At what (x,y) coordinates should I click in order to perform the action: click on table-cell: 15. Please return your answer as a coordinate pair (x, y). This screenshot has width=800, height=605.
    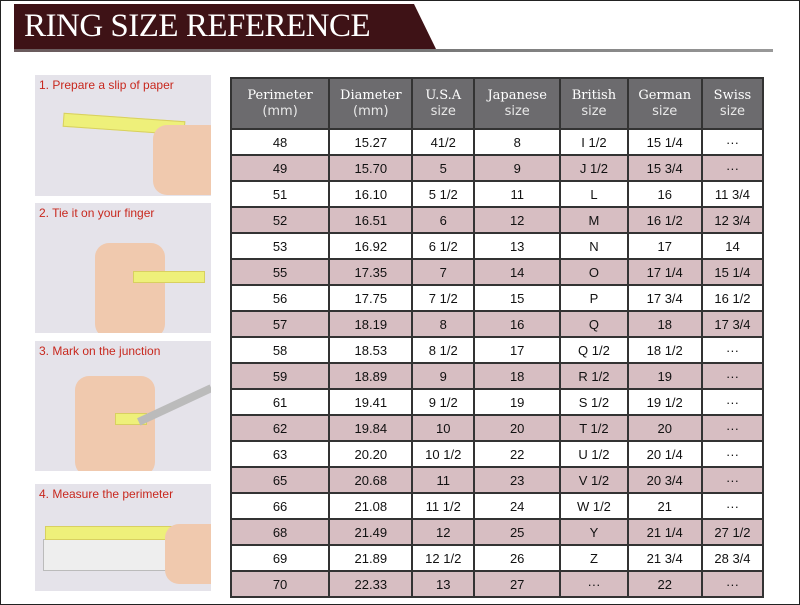
    Looking at the image, I should click on (517, 298).